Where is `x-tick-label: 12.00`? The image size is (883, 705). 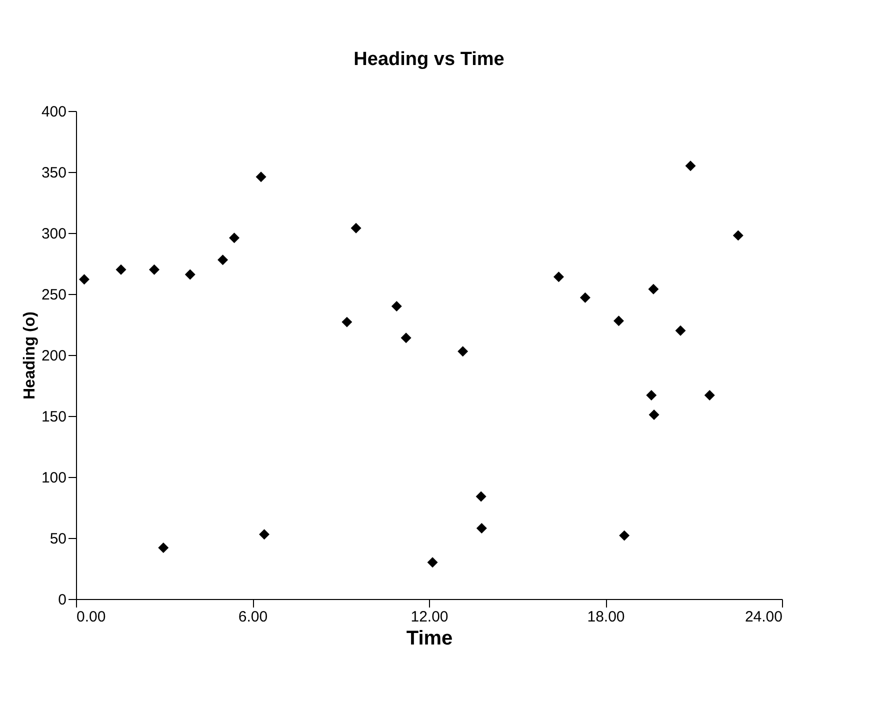 x-tick-label: 12.00 is located at coordinates (429, 617).